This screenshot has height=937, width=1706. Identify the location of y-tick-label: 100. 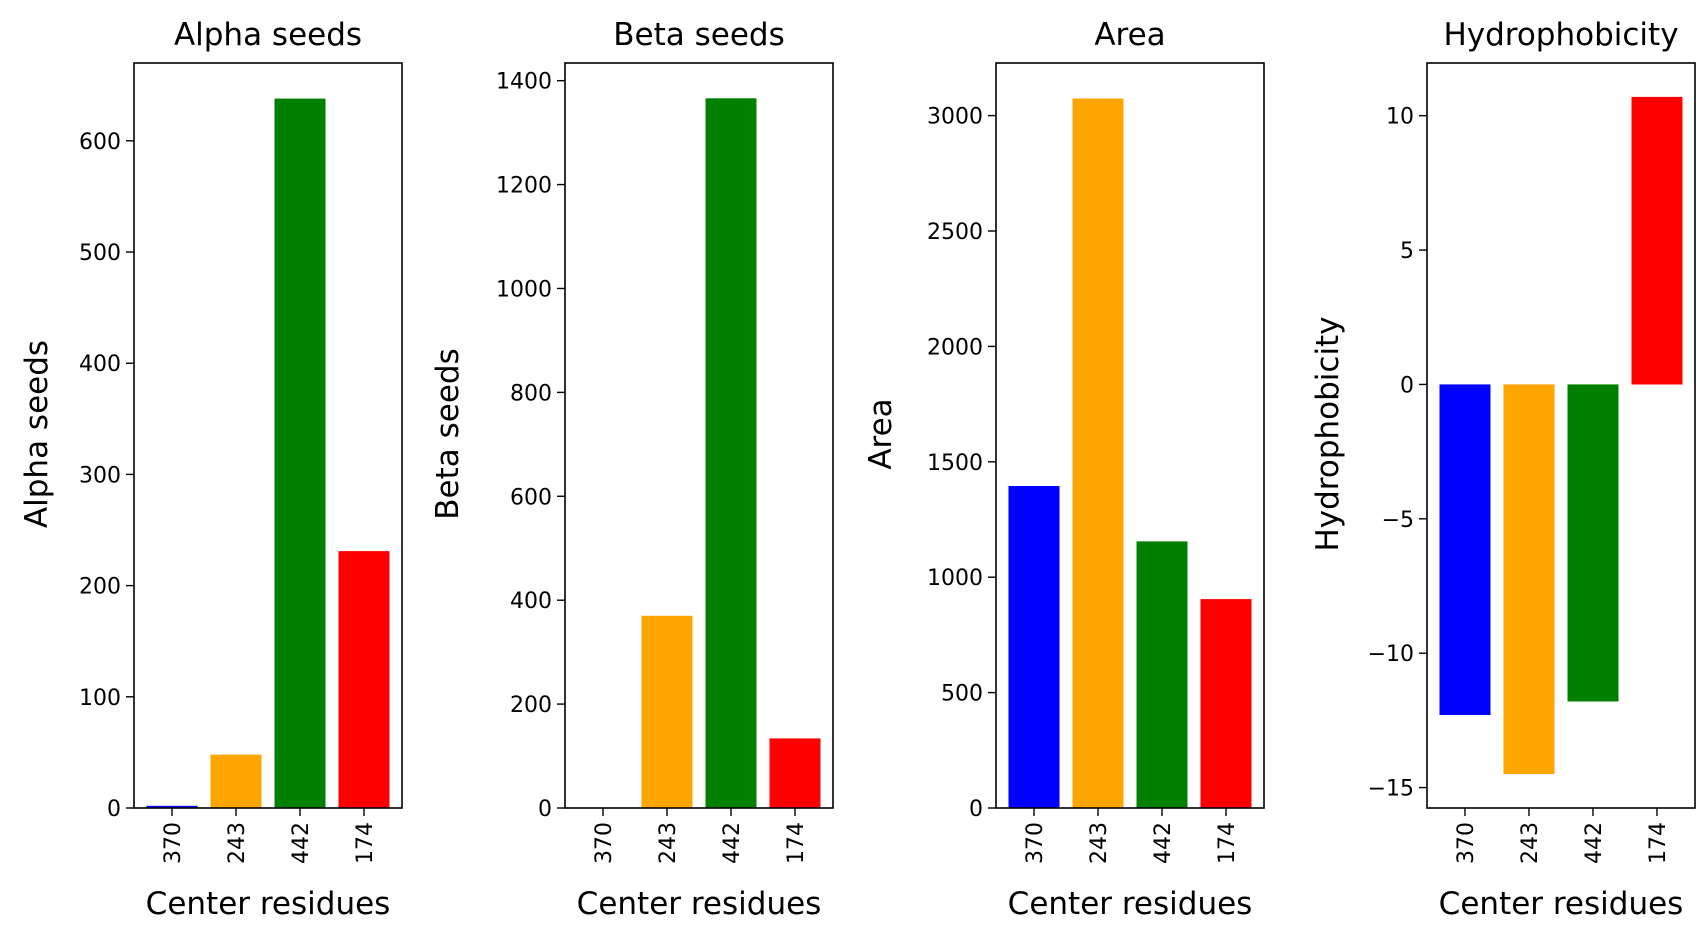
(100, 698).